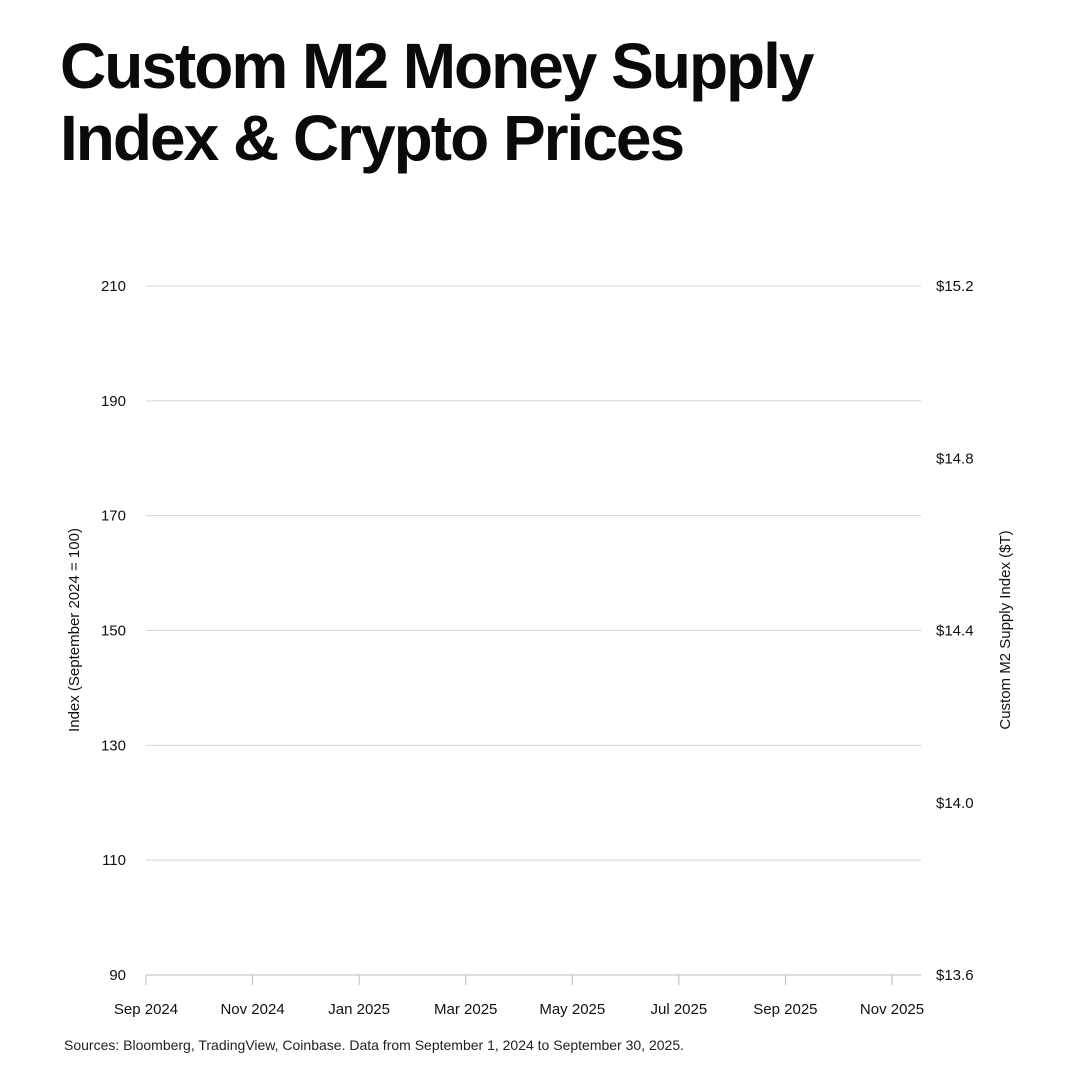 This screenshot has height=1080, width=1080. What do you see at coordinates (785, 1009) in the screenshot?
I see `x-tick-label: Sep 2025` at bounding box center [785, 1009].